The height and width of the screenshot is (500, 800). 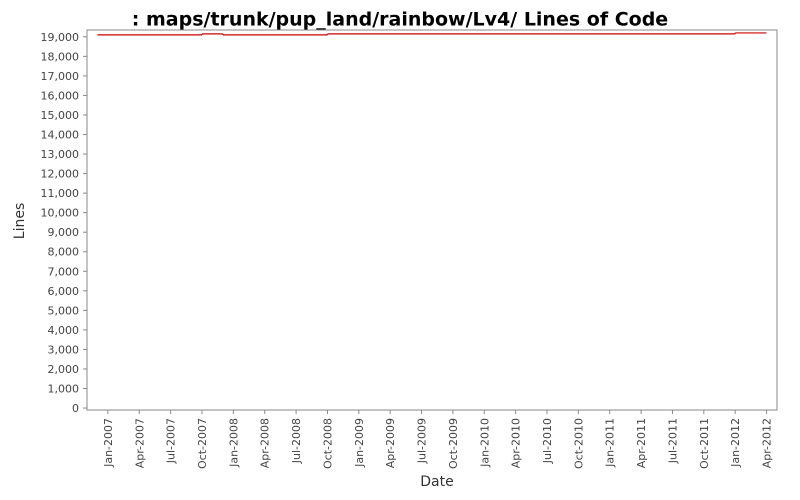 I want to click on x-tick-label: Apr-2008, so click(x=265, y=443).